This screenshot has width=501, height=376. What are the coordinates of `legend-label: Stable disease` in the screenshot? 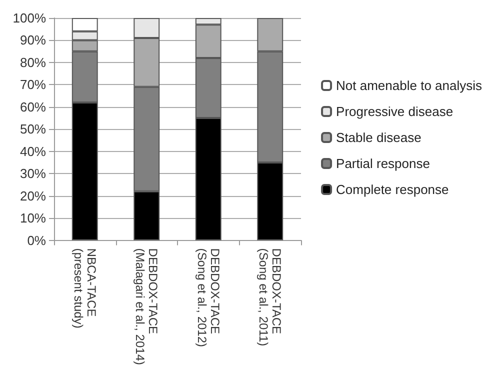 It's located at (379, 137).